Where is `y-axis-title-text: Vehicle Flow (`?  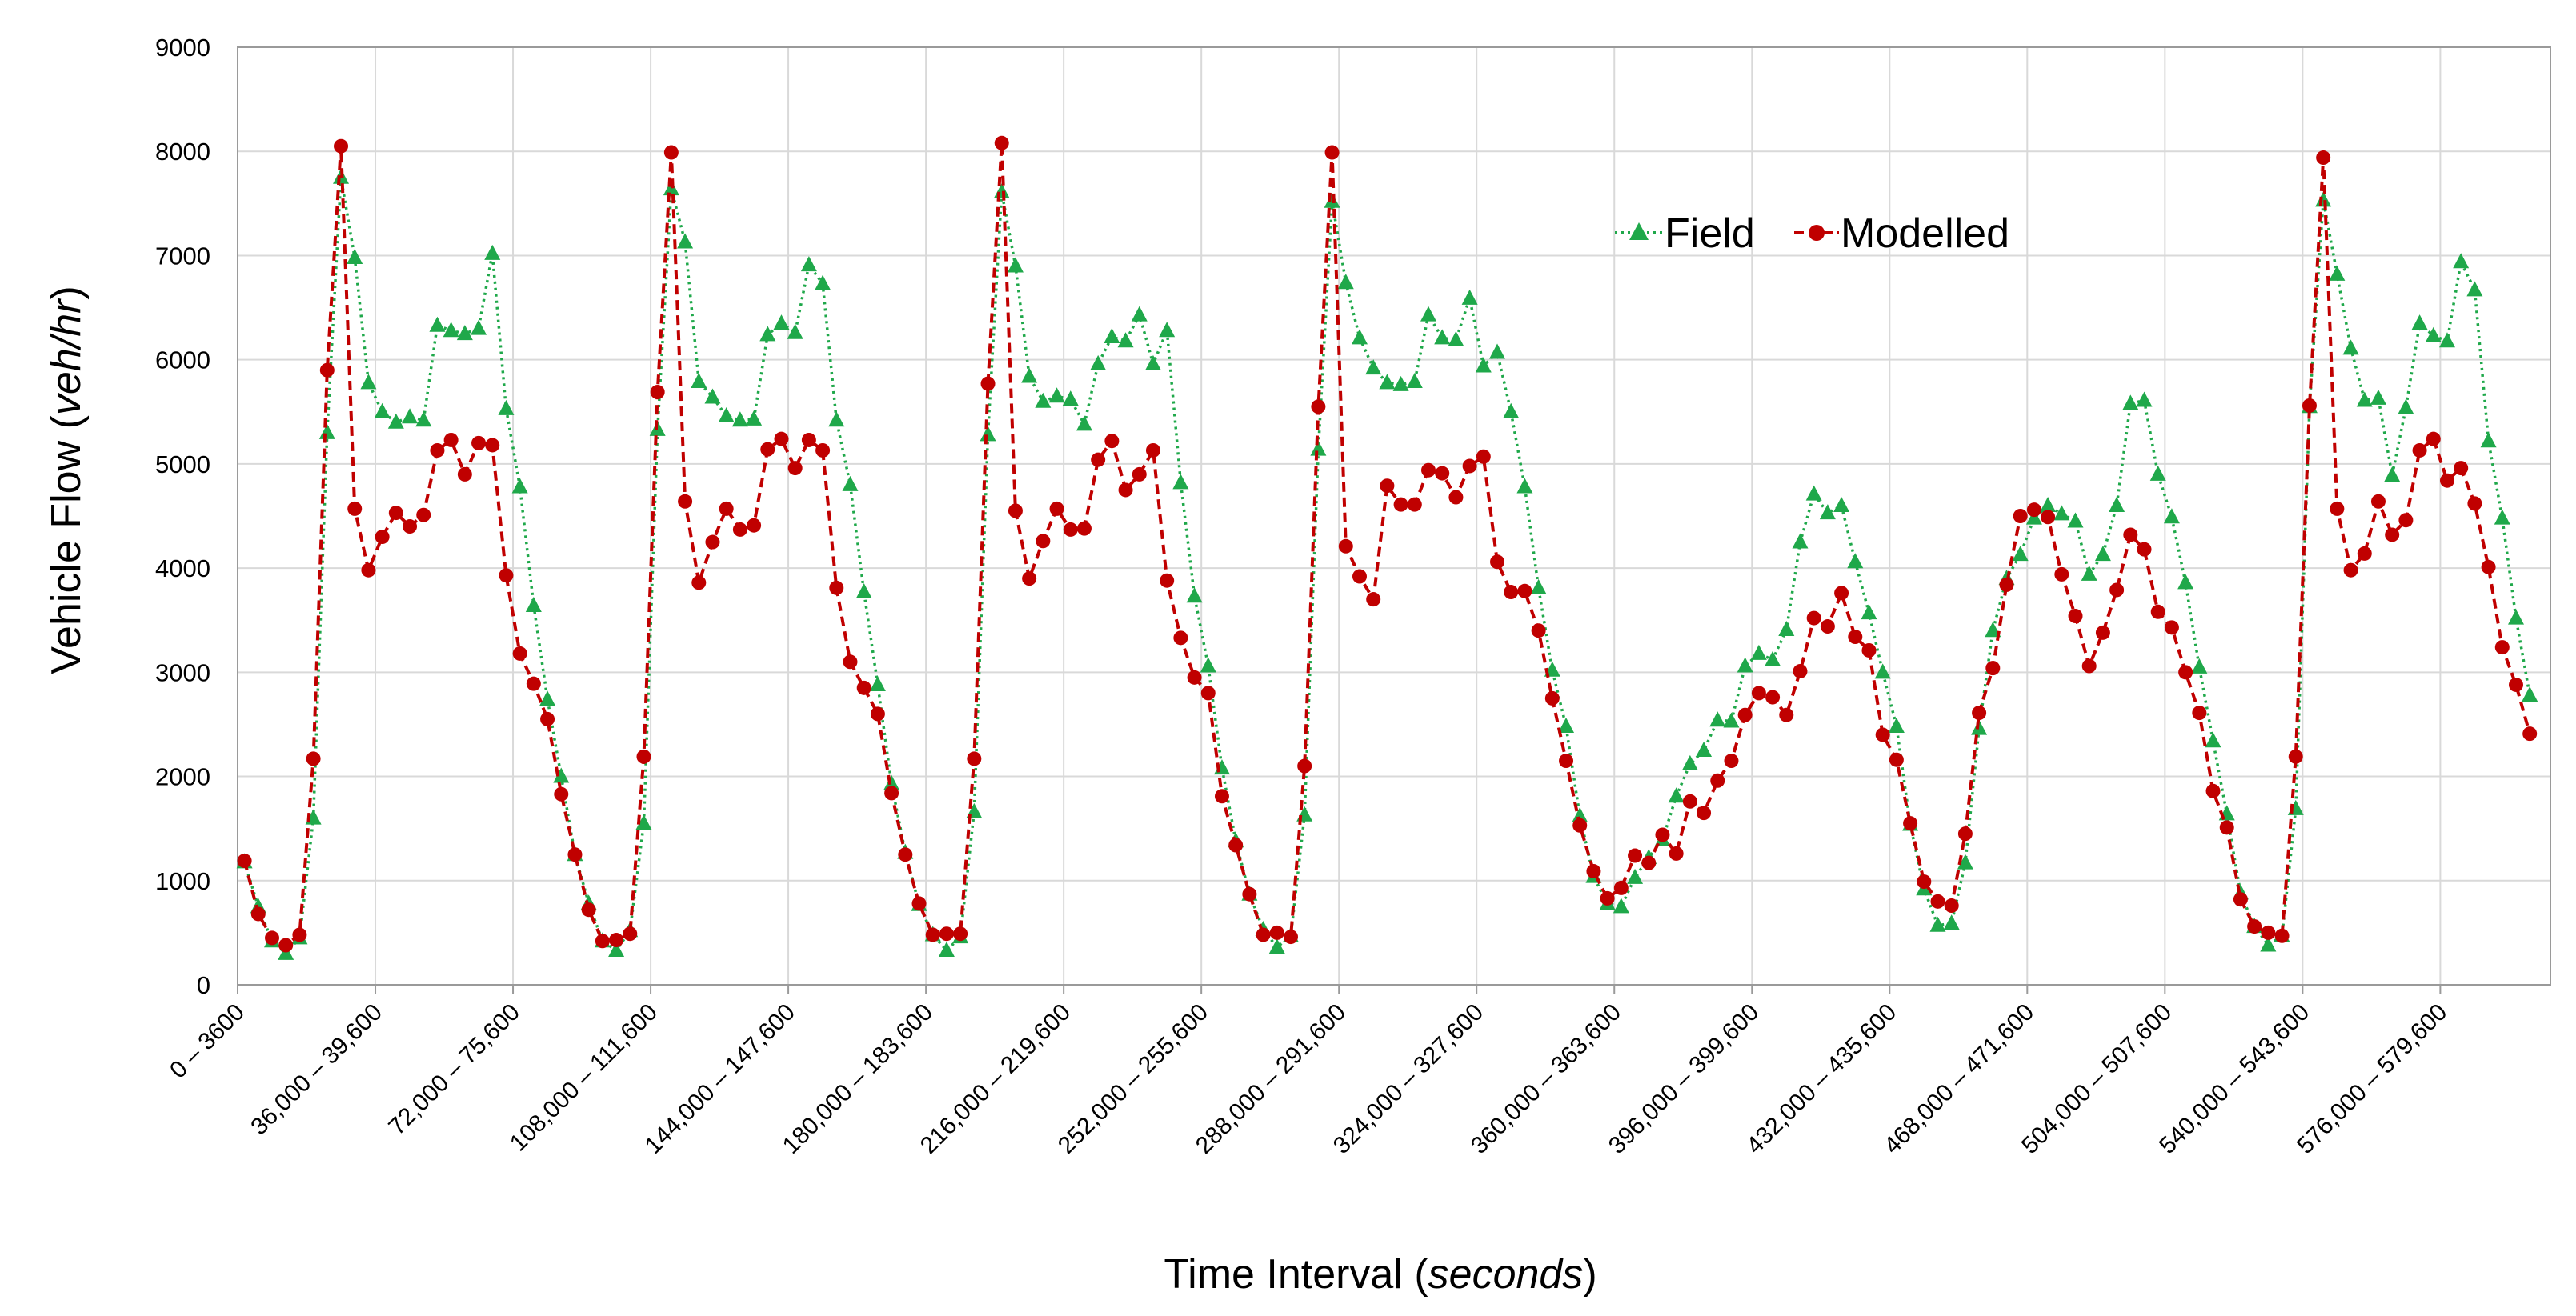 y-axis-title-text: Vehicle Flow ( is located at coordinates (66, 544).